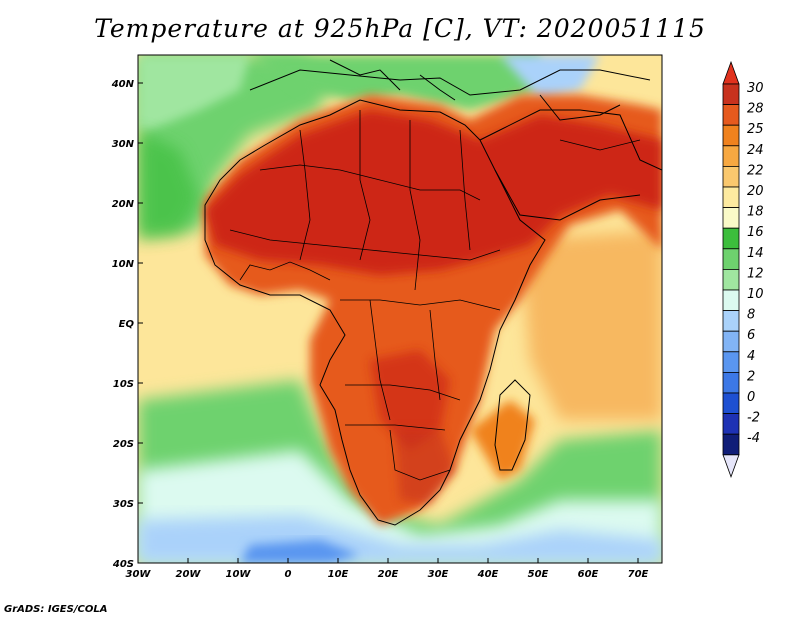 The image size is (800, 618). What do you see at coordinates (753, 418) in the screenshot?
I see `colorbar-label: -2` at bounding box center [753, 418].